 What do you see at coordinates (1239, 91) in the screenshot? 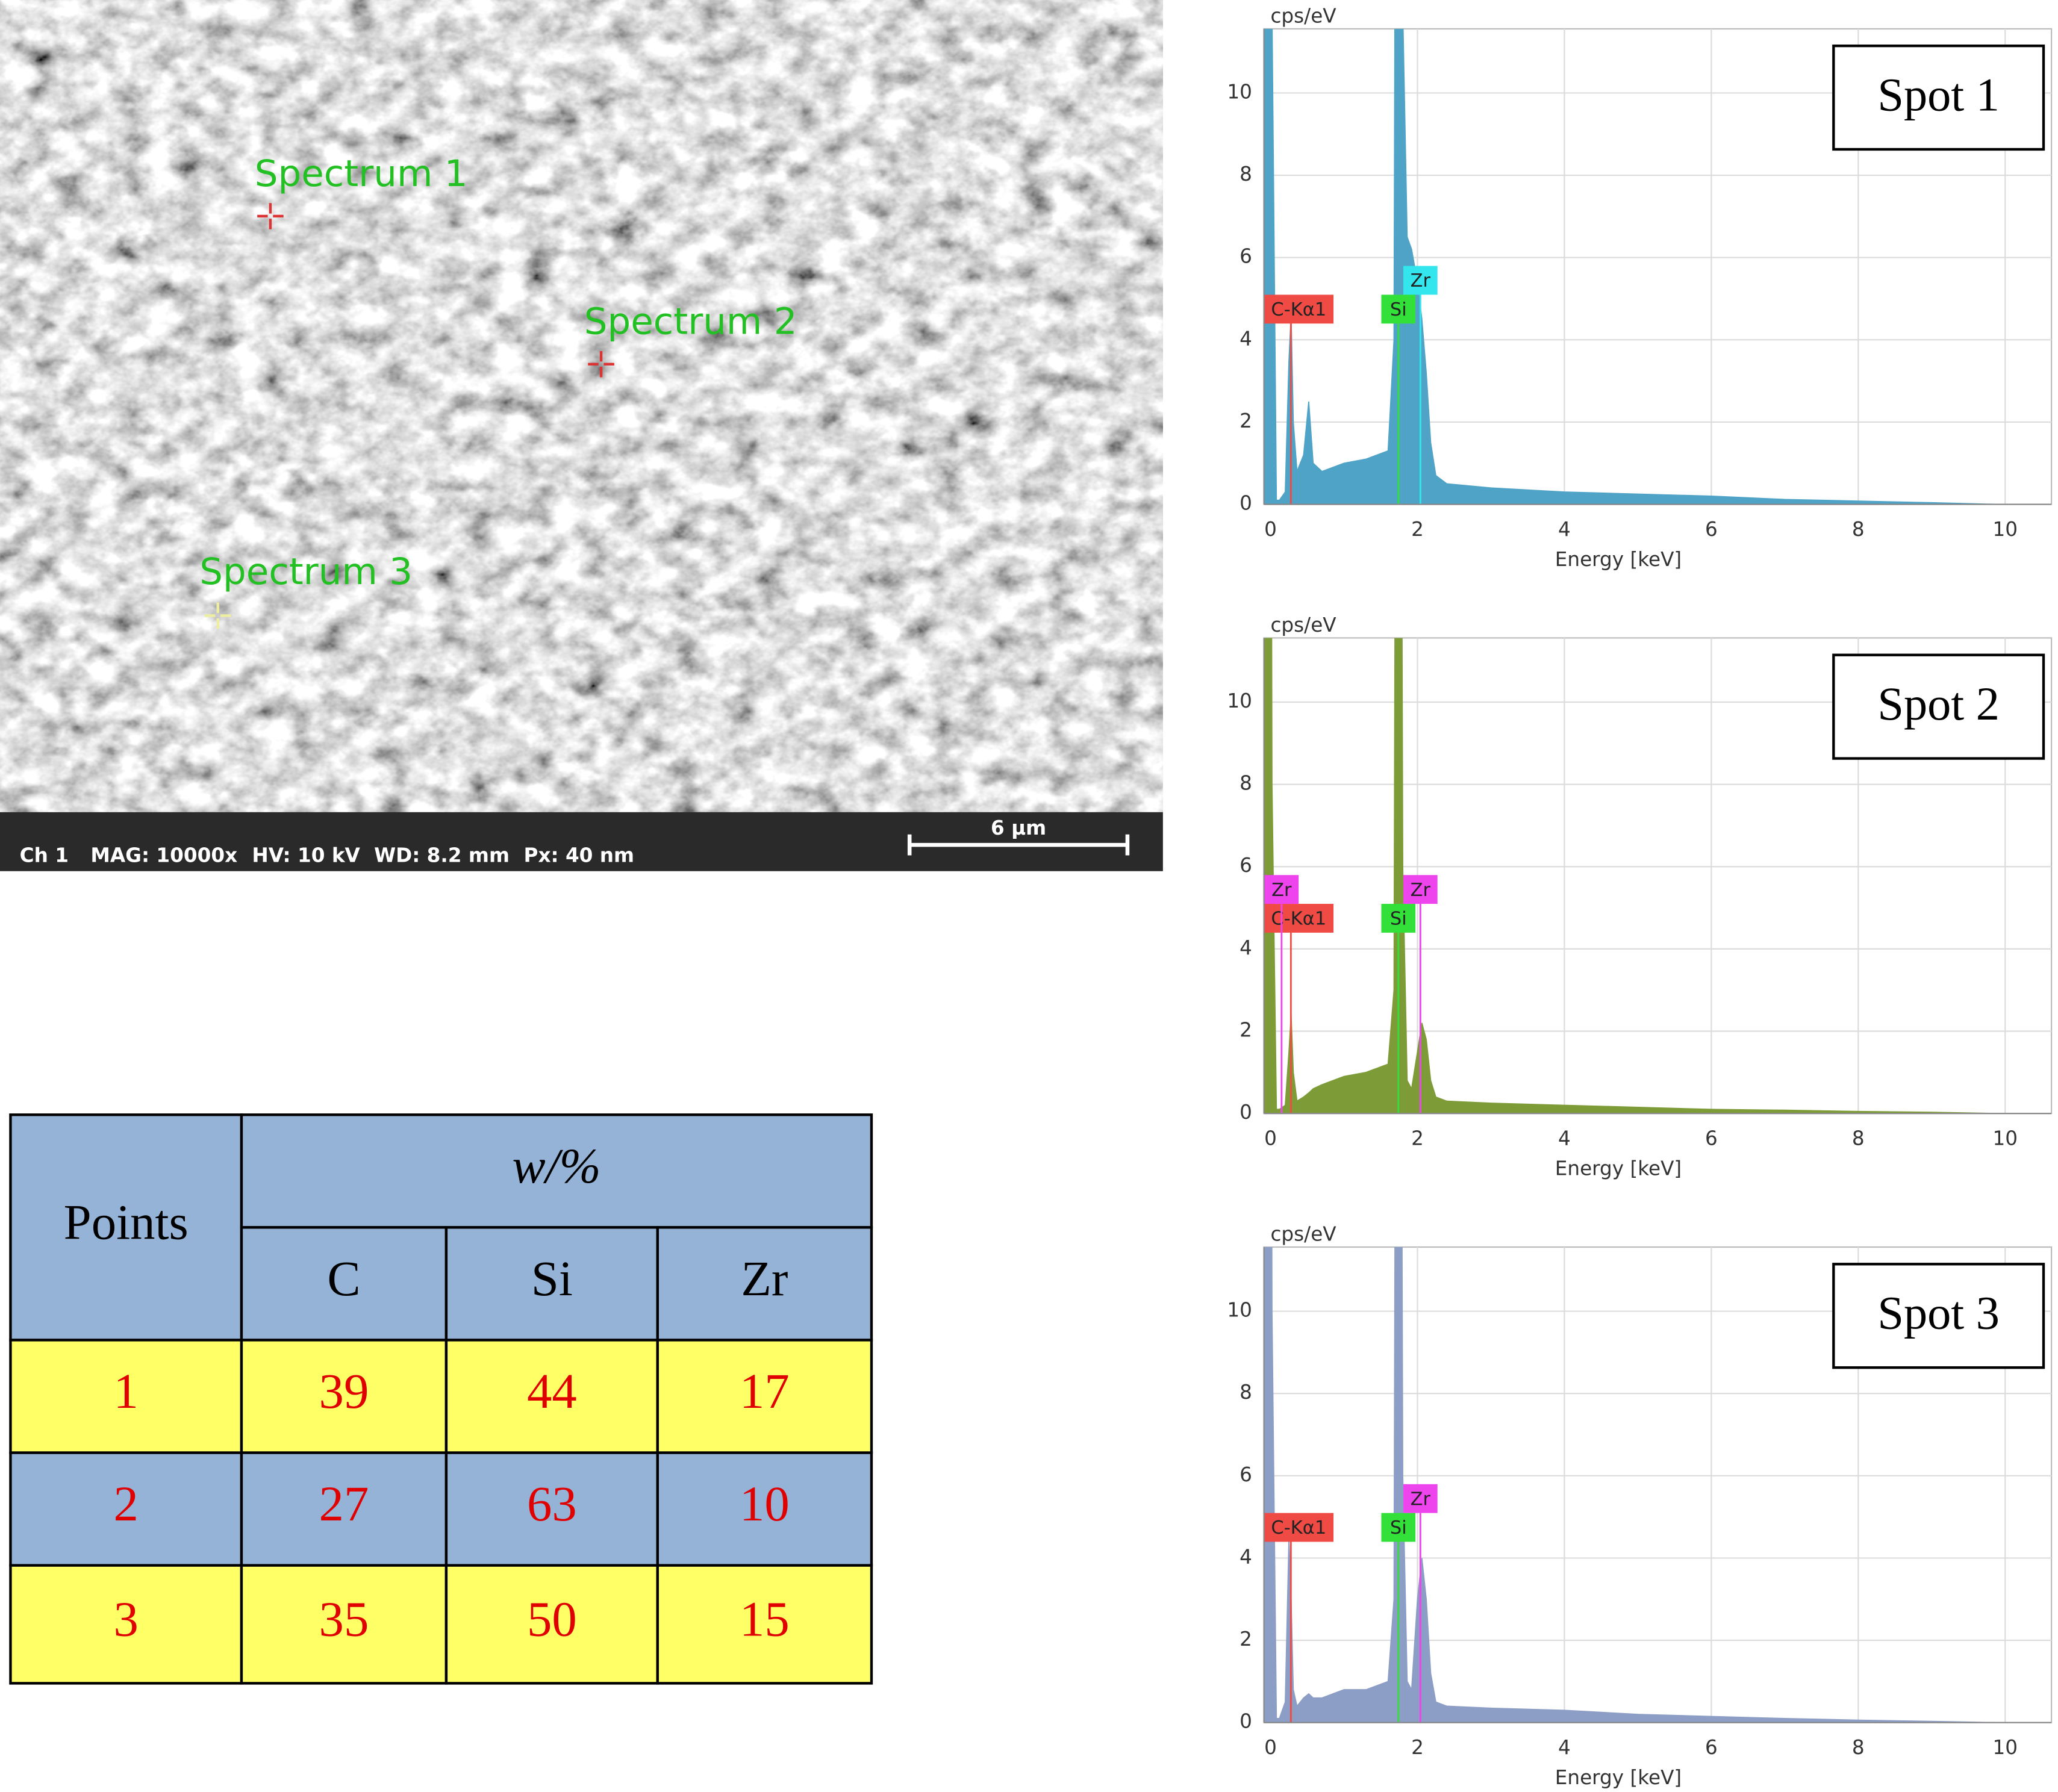
I see `y-tick-label: 10` at bounding box center [1239, 91].